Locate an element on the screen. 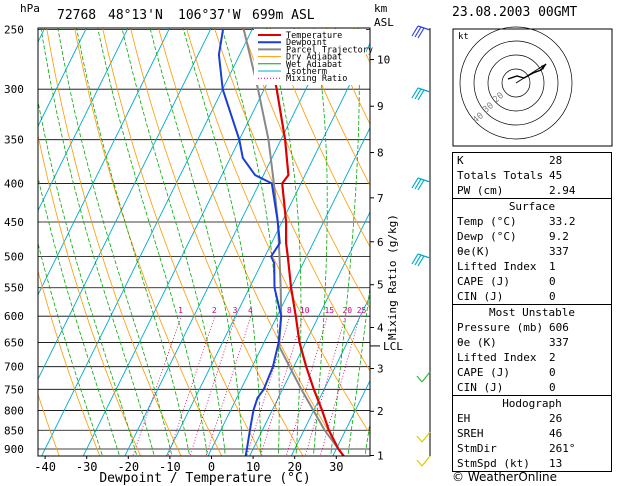 The image size is (629, 486). station-elev: 699m ASL is located at coordinates (283, 15).